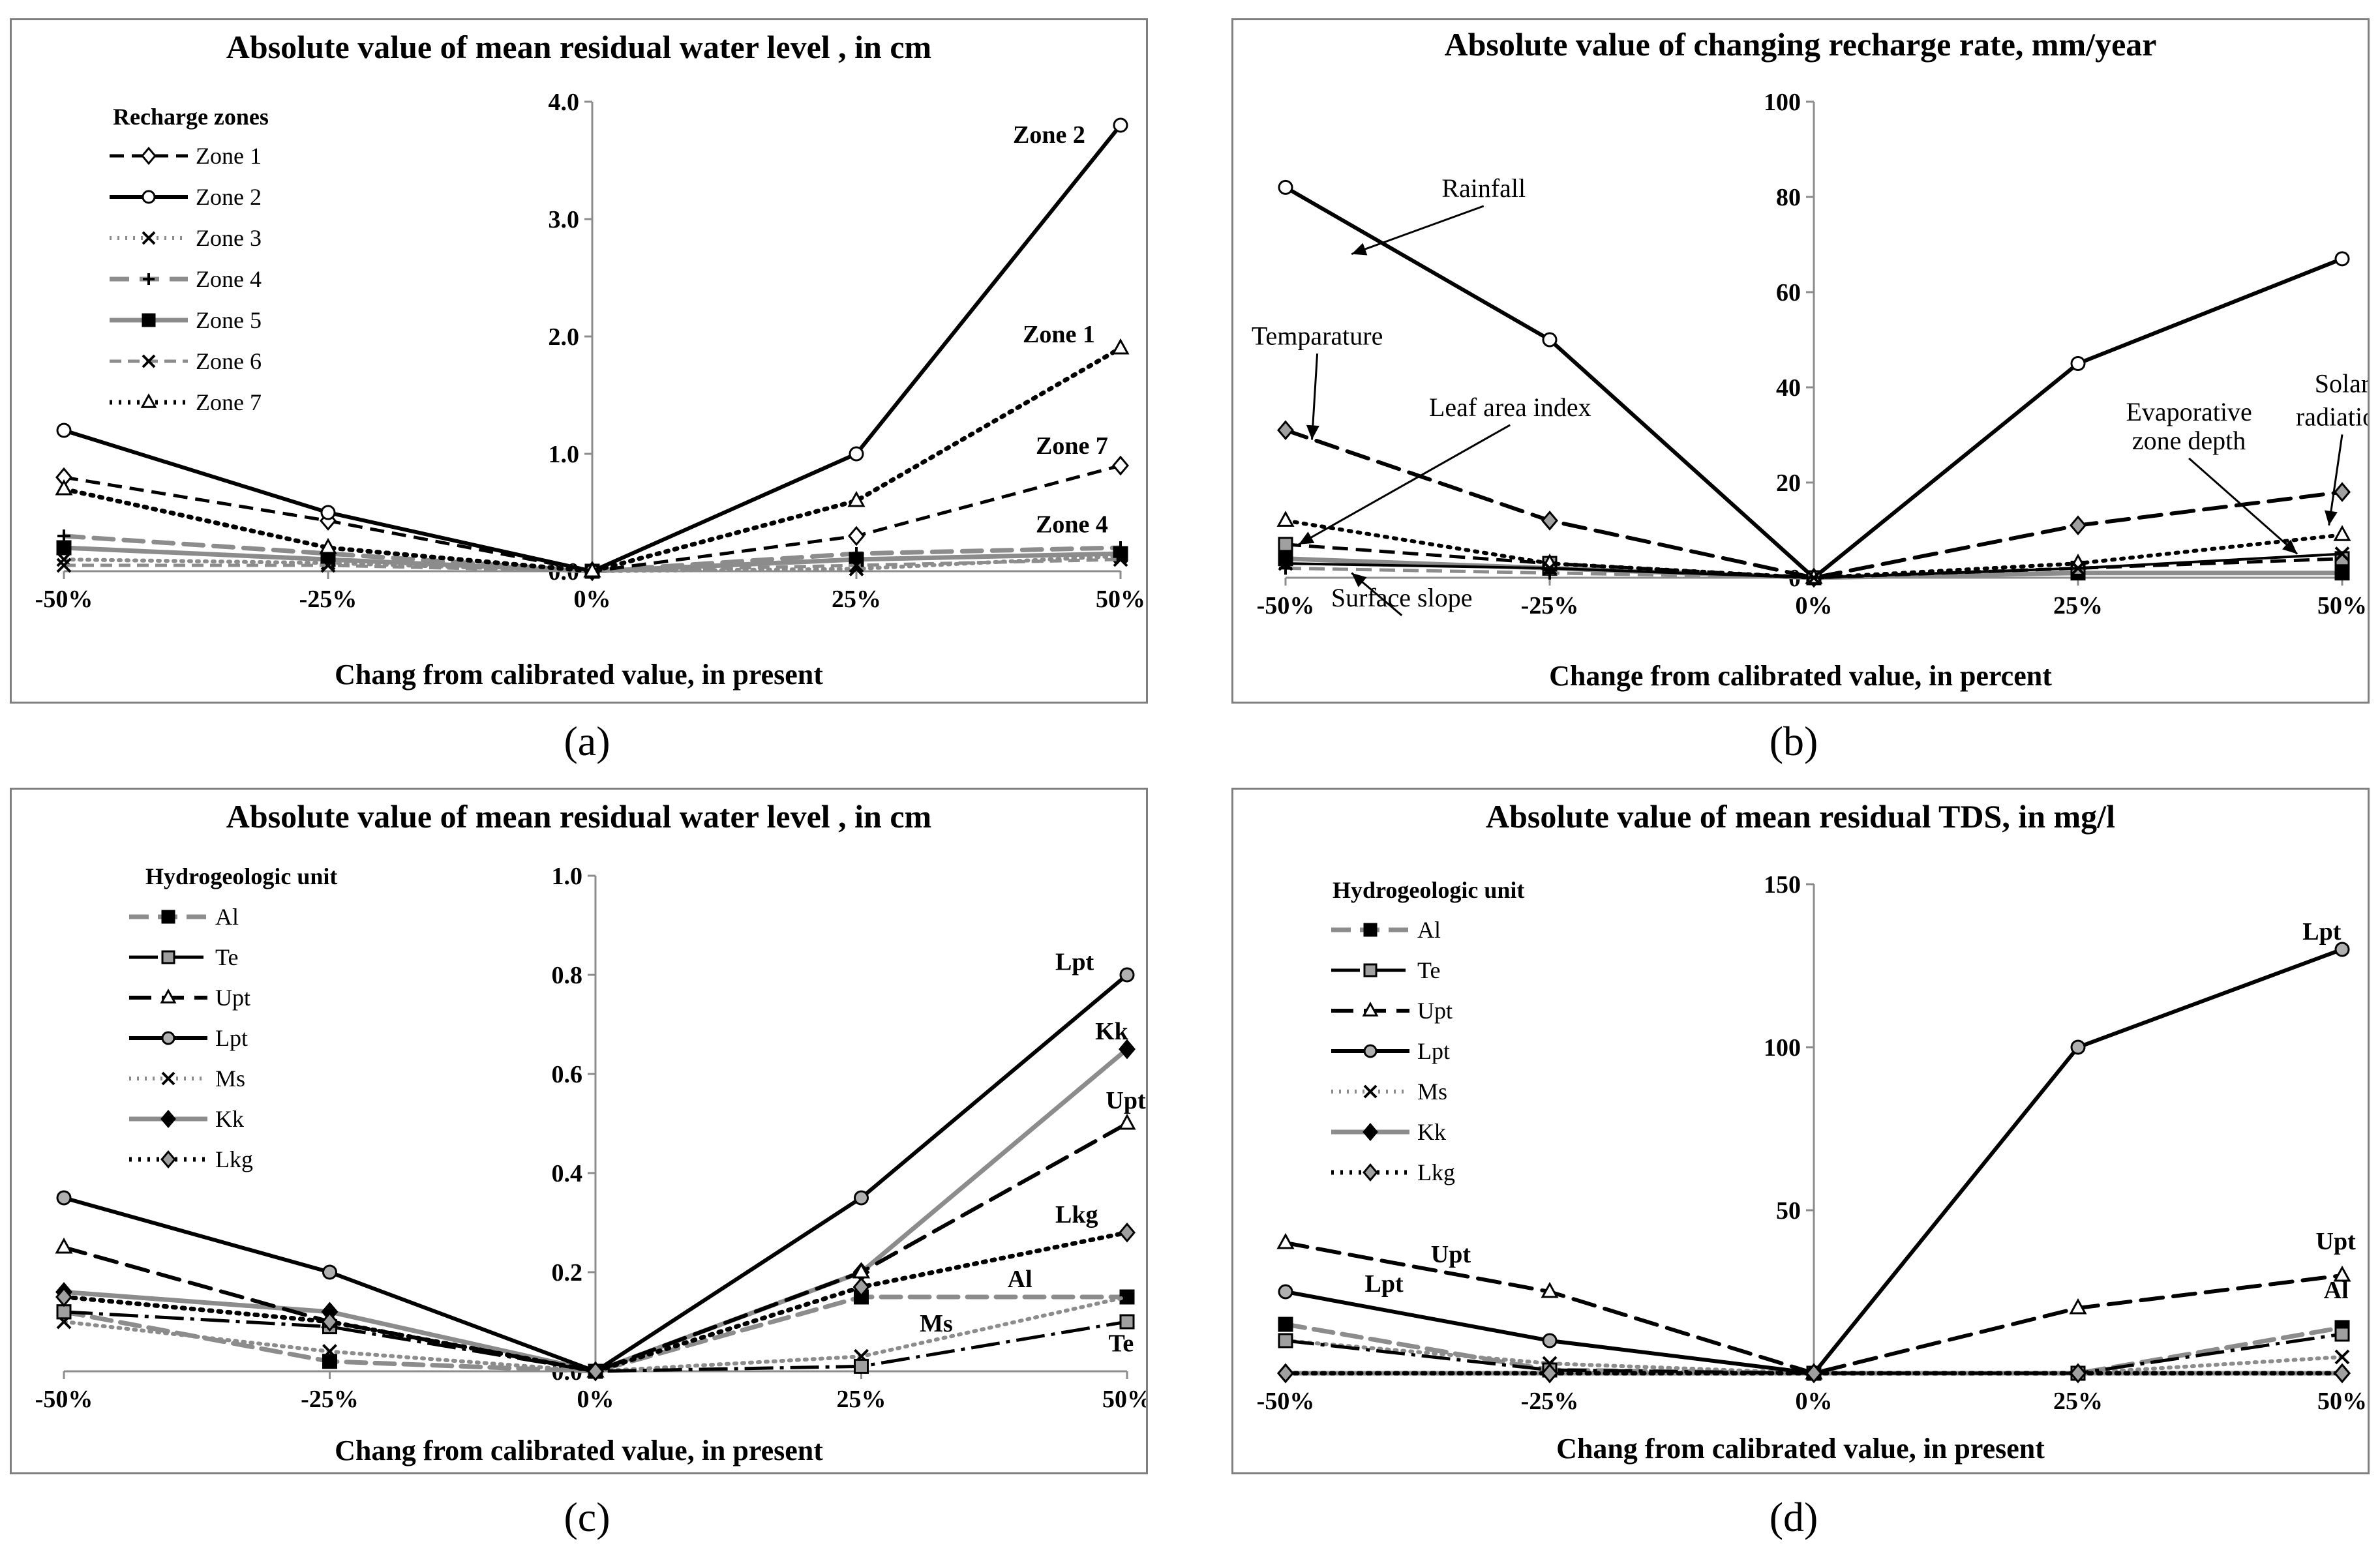  I want to click on legend-title: Hydrogeologic unit, so click(1429, 890).